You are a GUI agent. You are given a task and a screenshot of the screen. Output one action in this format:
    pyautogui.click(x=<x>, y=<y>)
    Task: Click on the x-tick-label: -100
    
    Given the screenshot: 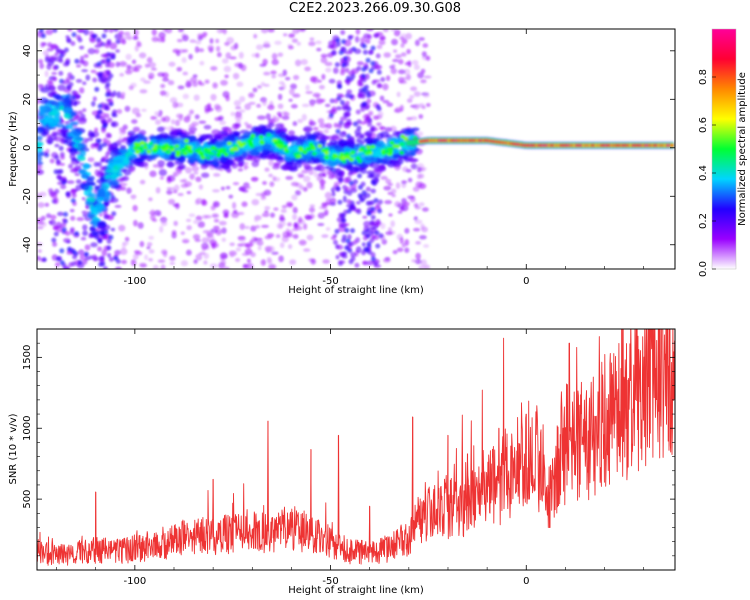 What is the action you would take?
    pyautogui.click(x=135, y=281)
    